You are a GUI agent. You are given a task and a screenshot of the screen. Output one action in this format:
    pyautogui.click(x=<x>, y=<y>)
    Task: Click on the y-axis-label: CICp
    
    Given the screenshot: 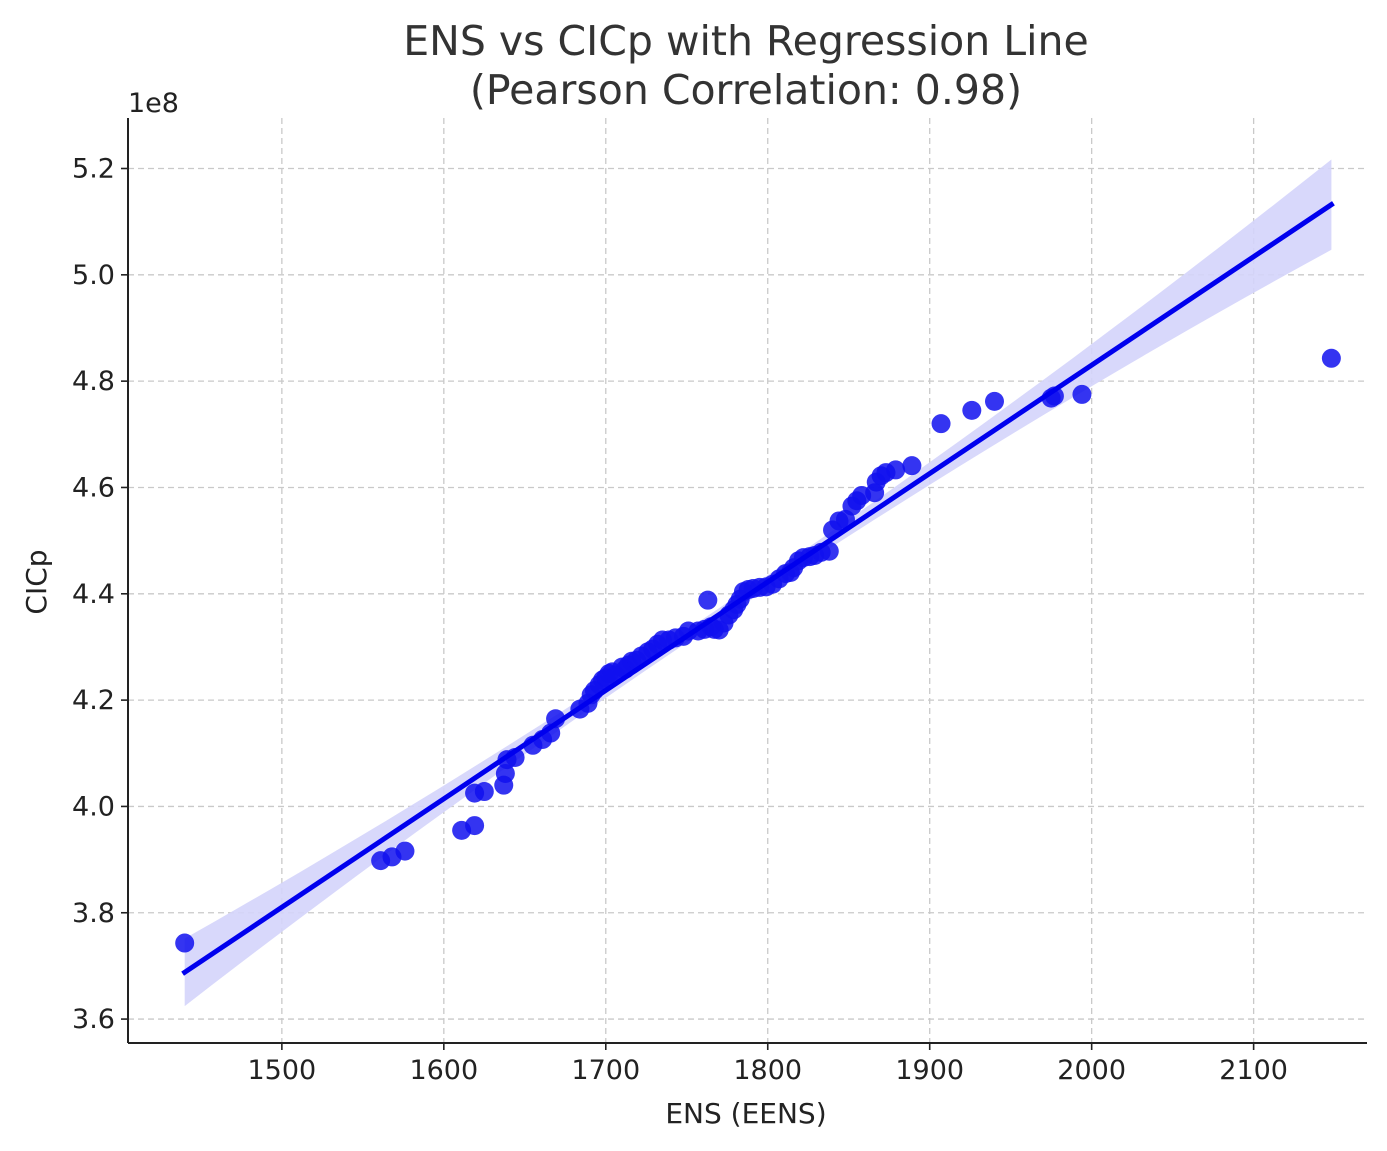 What is the action you would take?
    pyautogui.click(x=36, y=581)
    